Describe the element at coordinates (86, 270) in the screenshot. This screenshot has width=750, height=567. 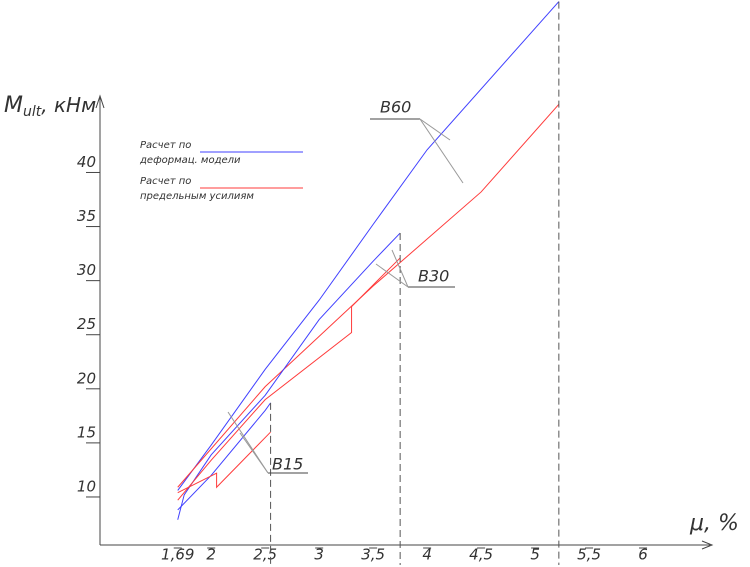
I see `y-tick-label: 30` at that location.